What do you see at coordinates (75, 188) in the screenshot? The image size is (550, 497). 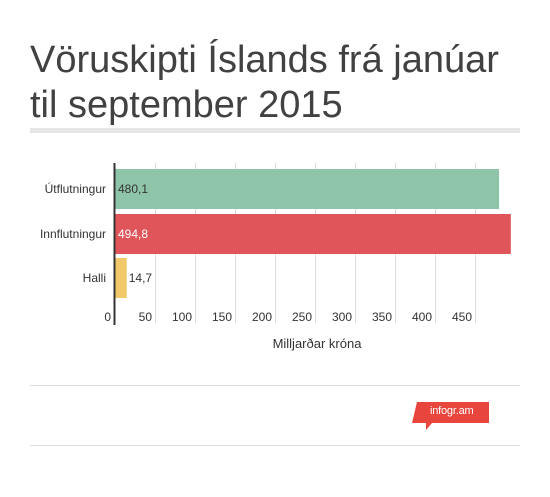 I see `category-label: Útflutningur` at bounding box center [75, 188].